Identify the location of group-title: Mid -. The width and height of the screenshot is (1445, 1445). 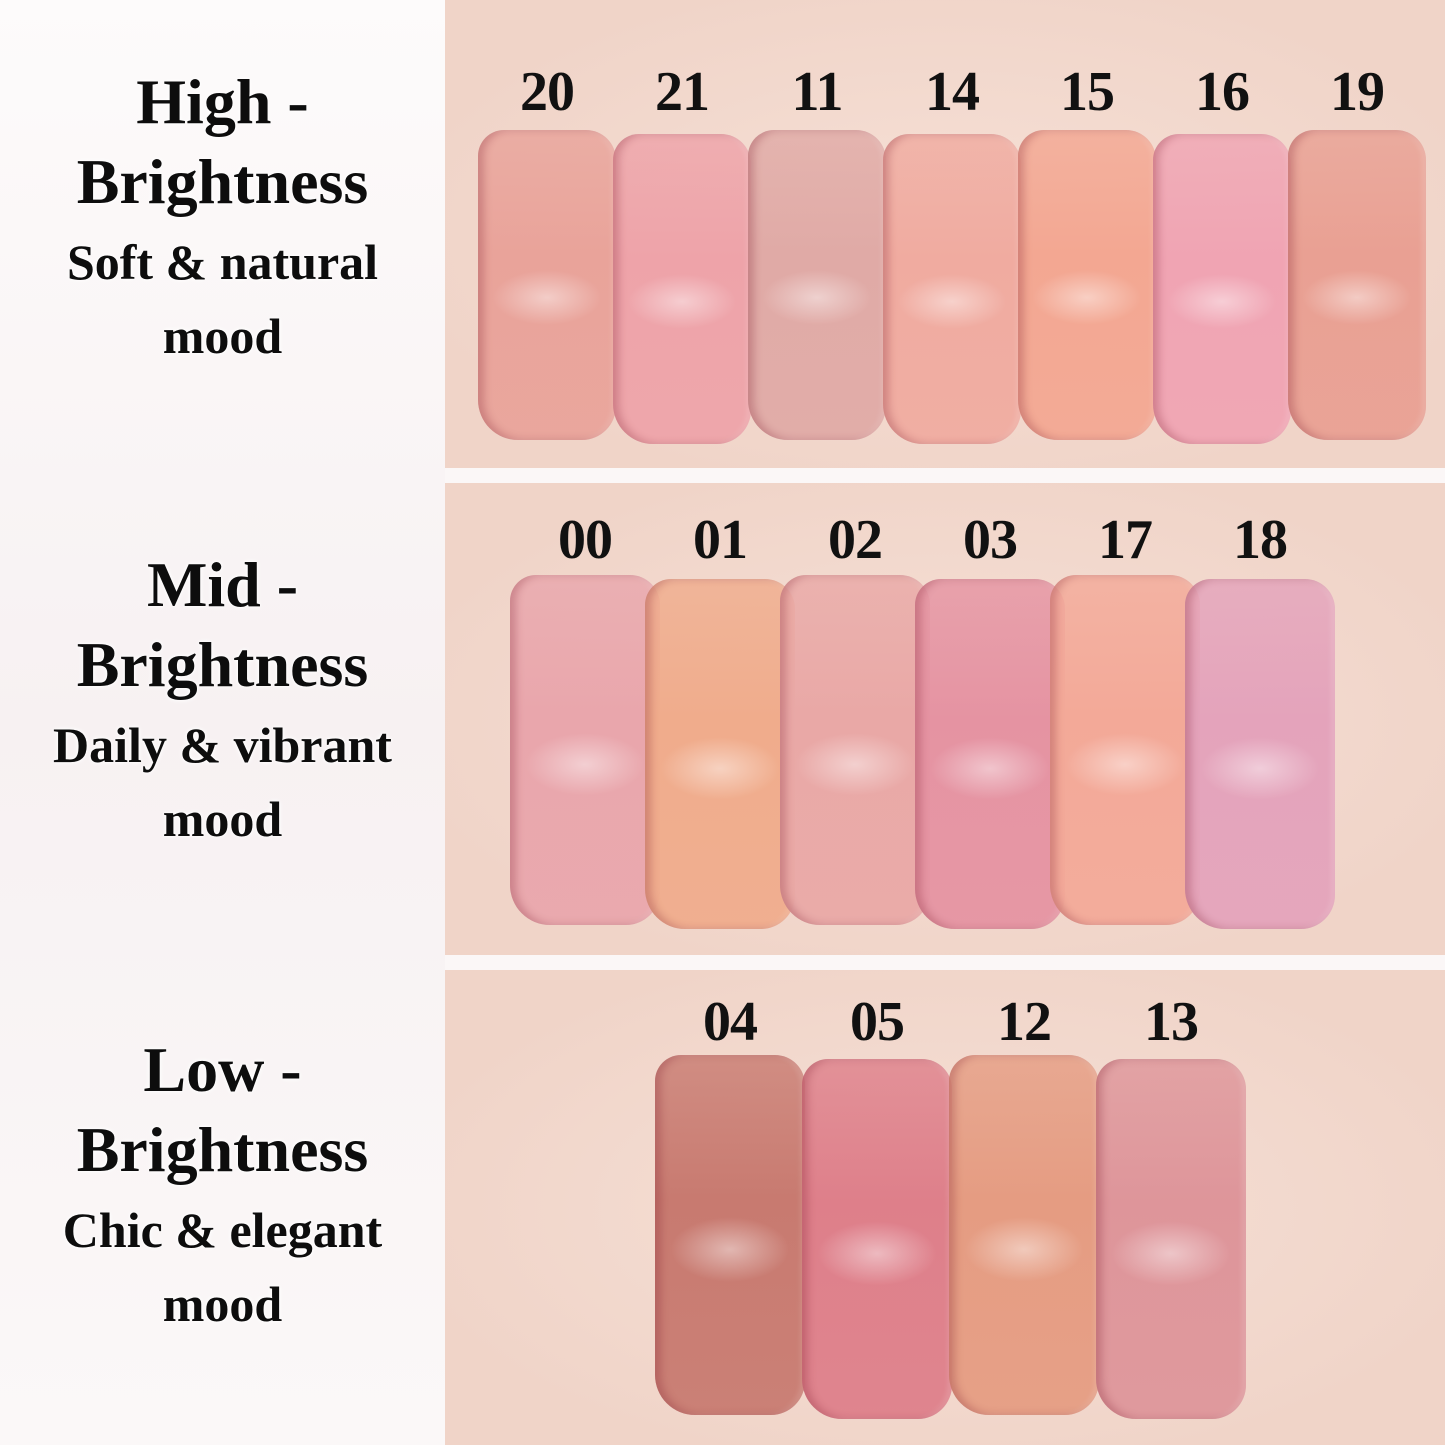
(222, 584).